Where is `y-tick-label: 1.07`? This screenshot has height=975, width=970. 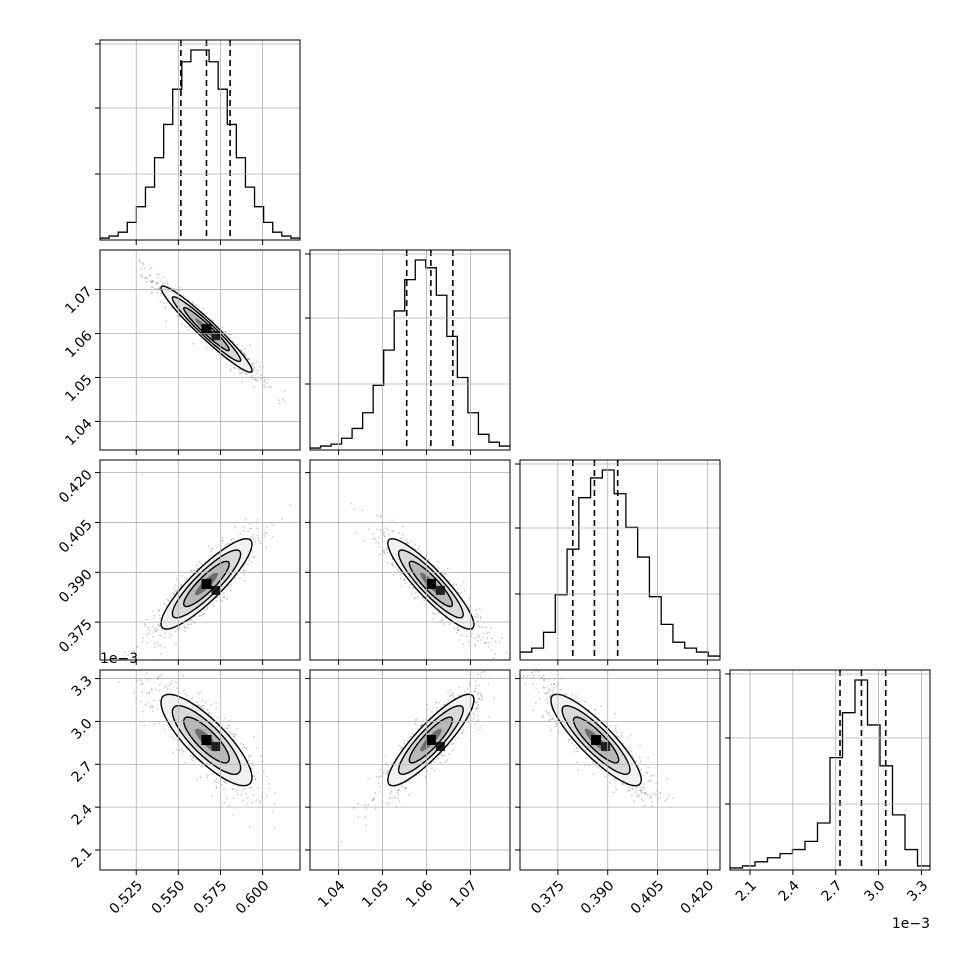 y-tick-label: 1.07 is located at coordinates (78, 300).